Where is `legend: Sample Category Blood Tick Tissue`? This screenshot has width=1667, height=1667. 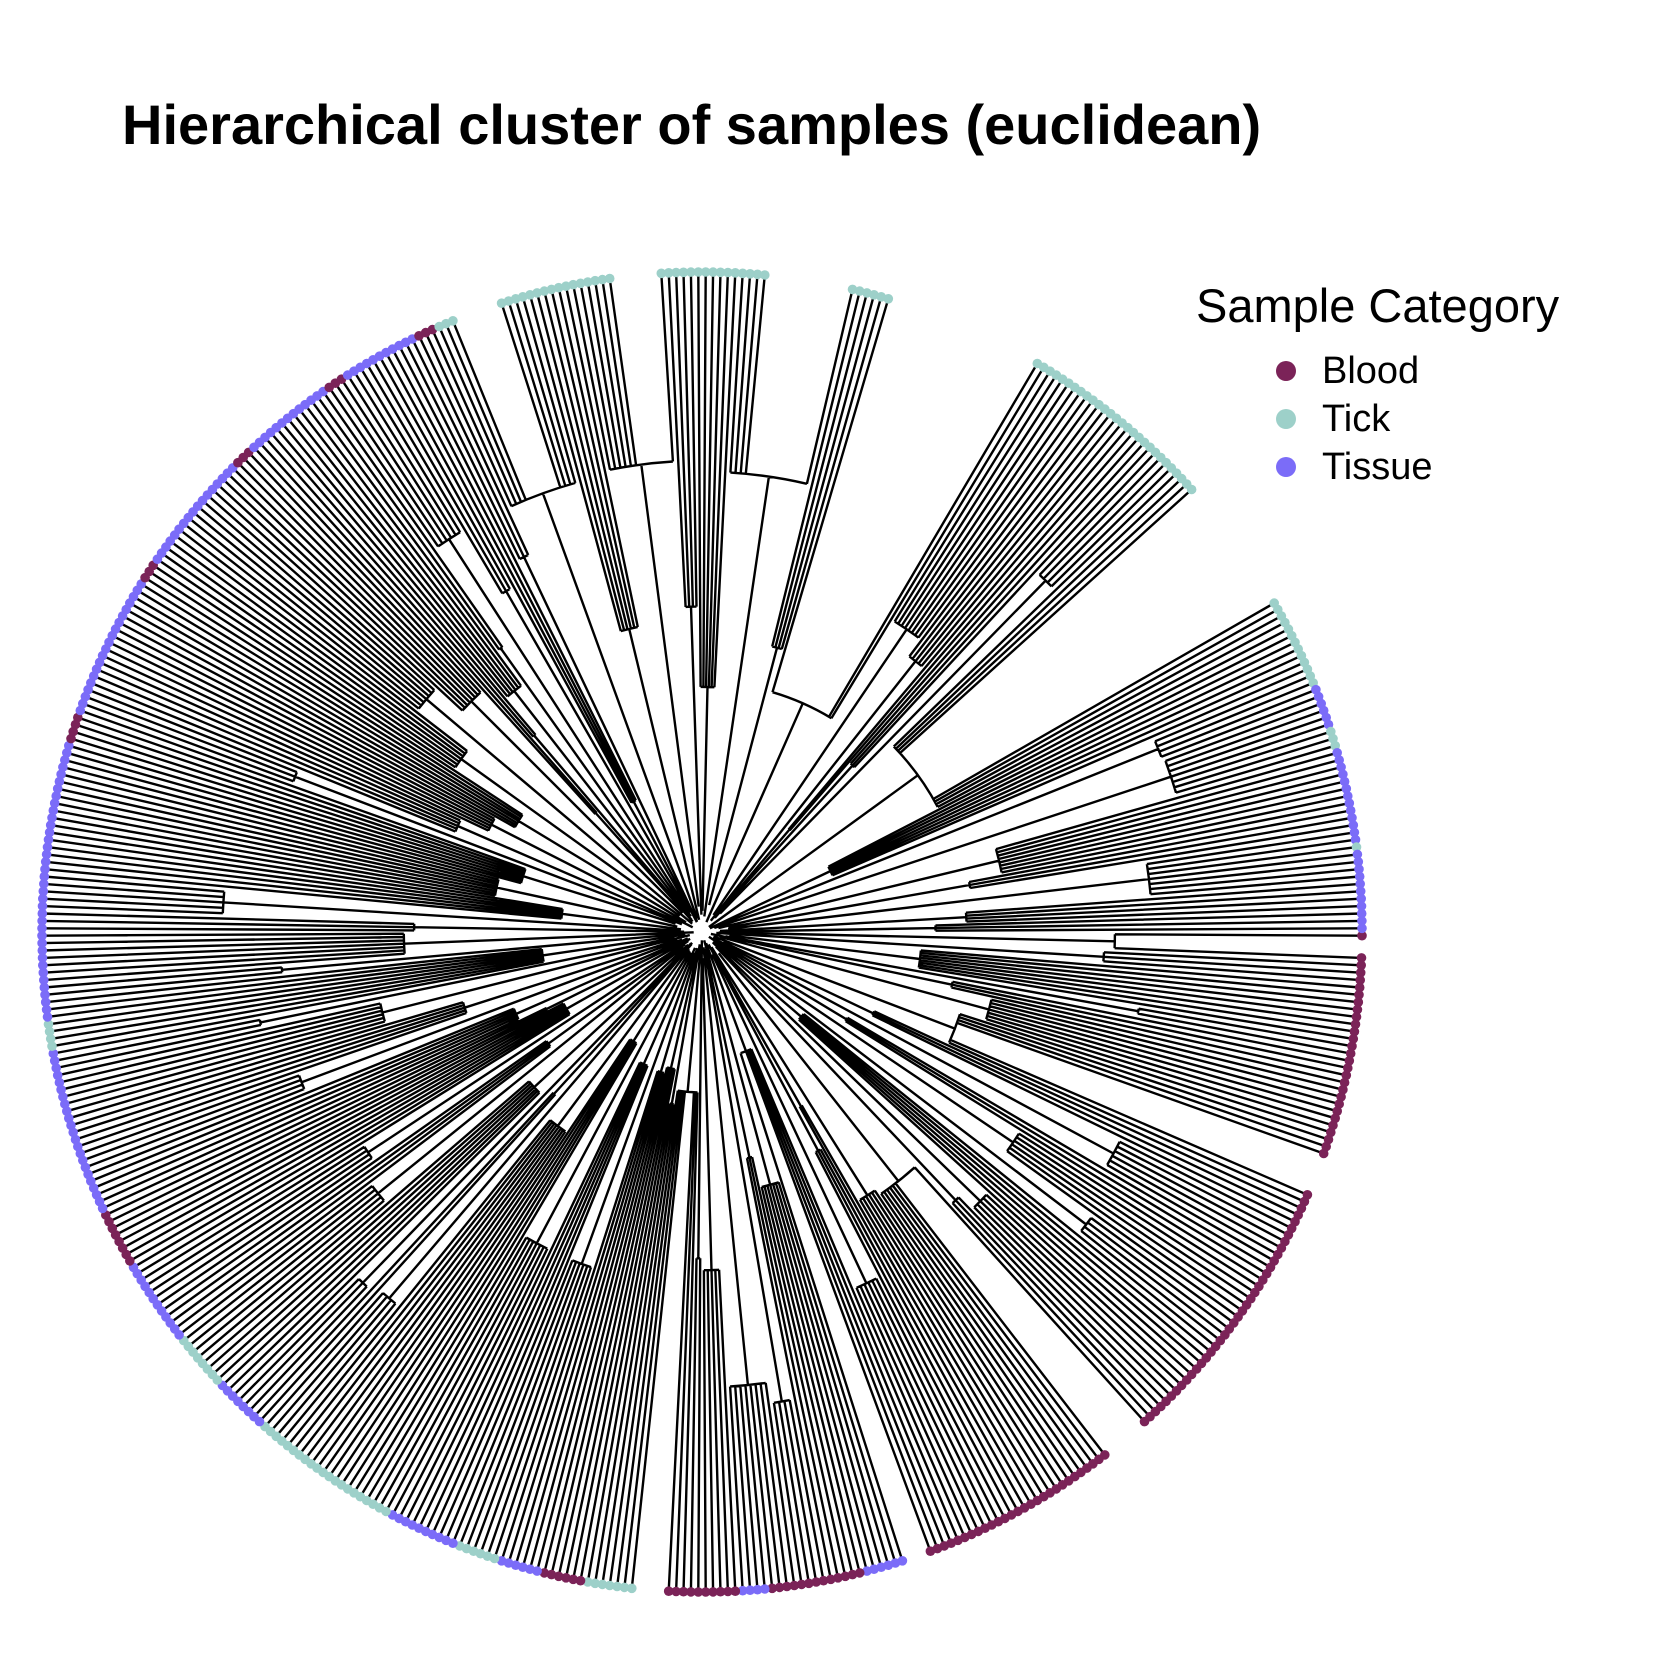
legend: Sample Category Blood Tick Tissue is located at coordinates (1377, 384).